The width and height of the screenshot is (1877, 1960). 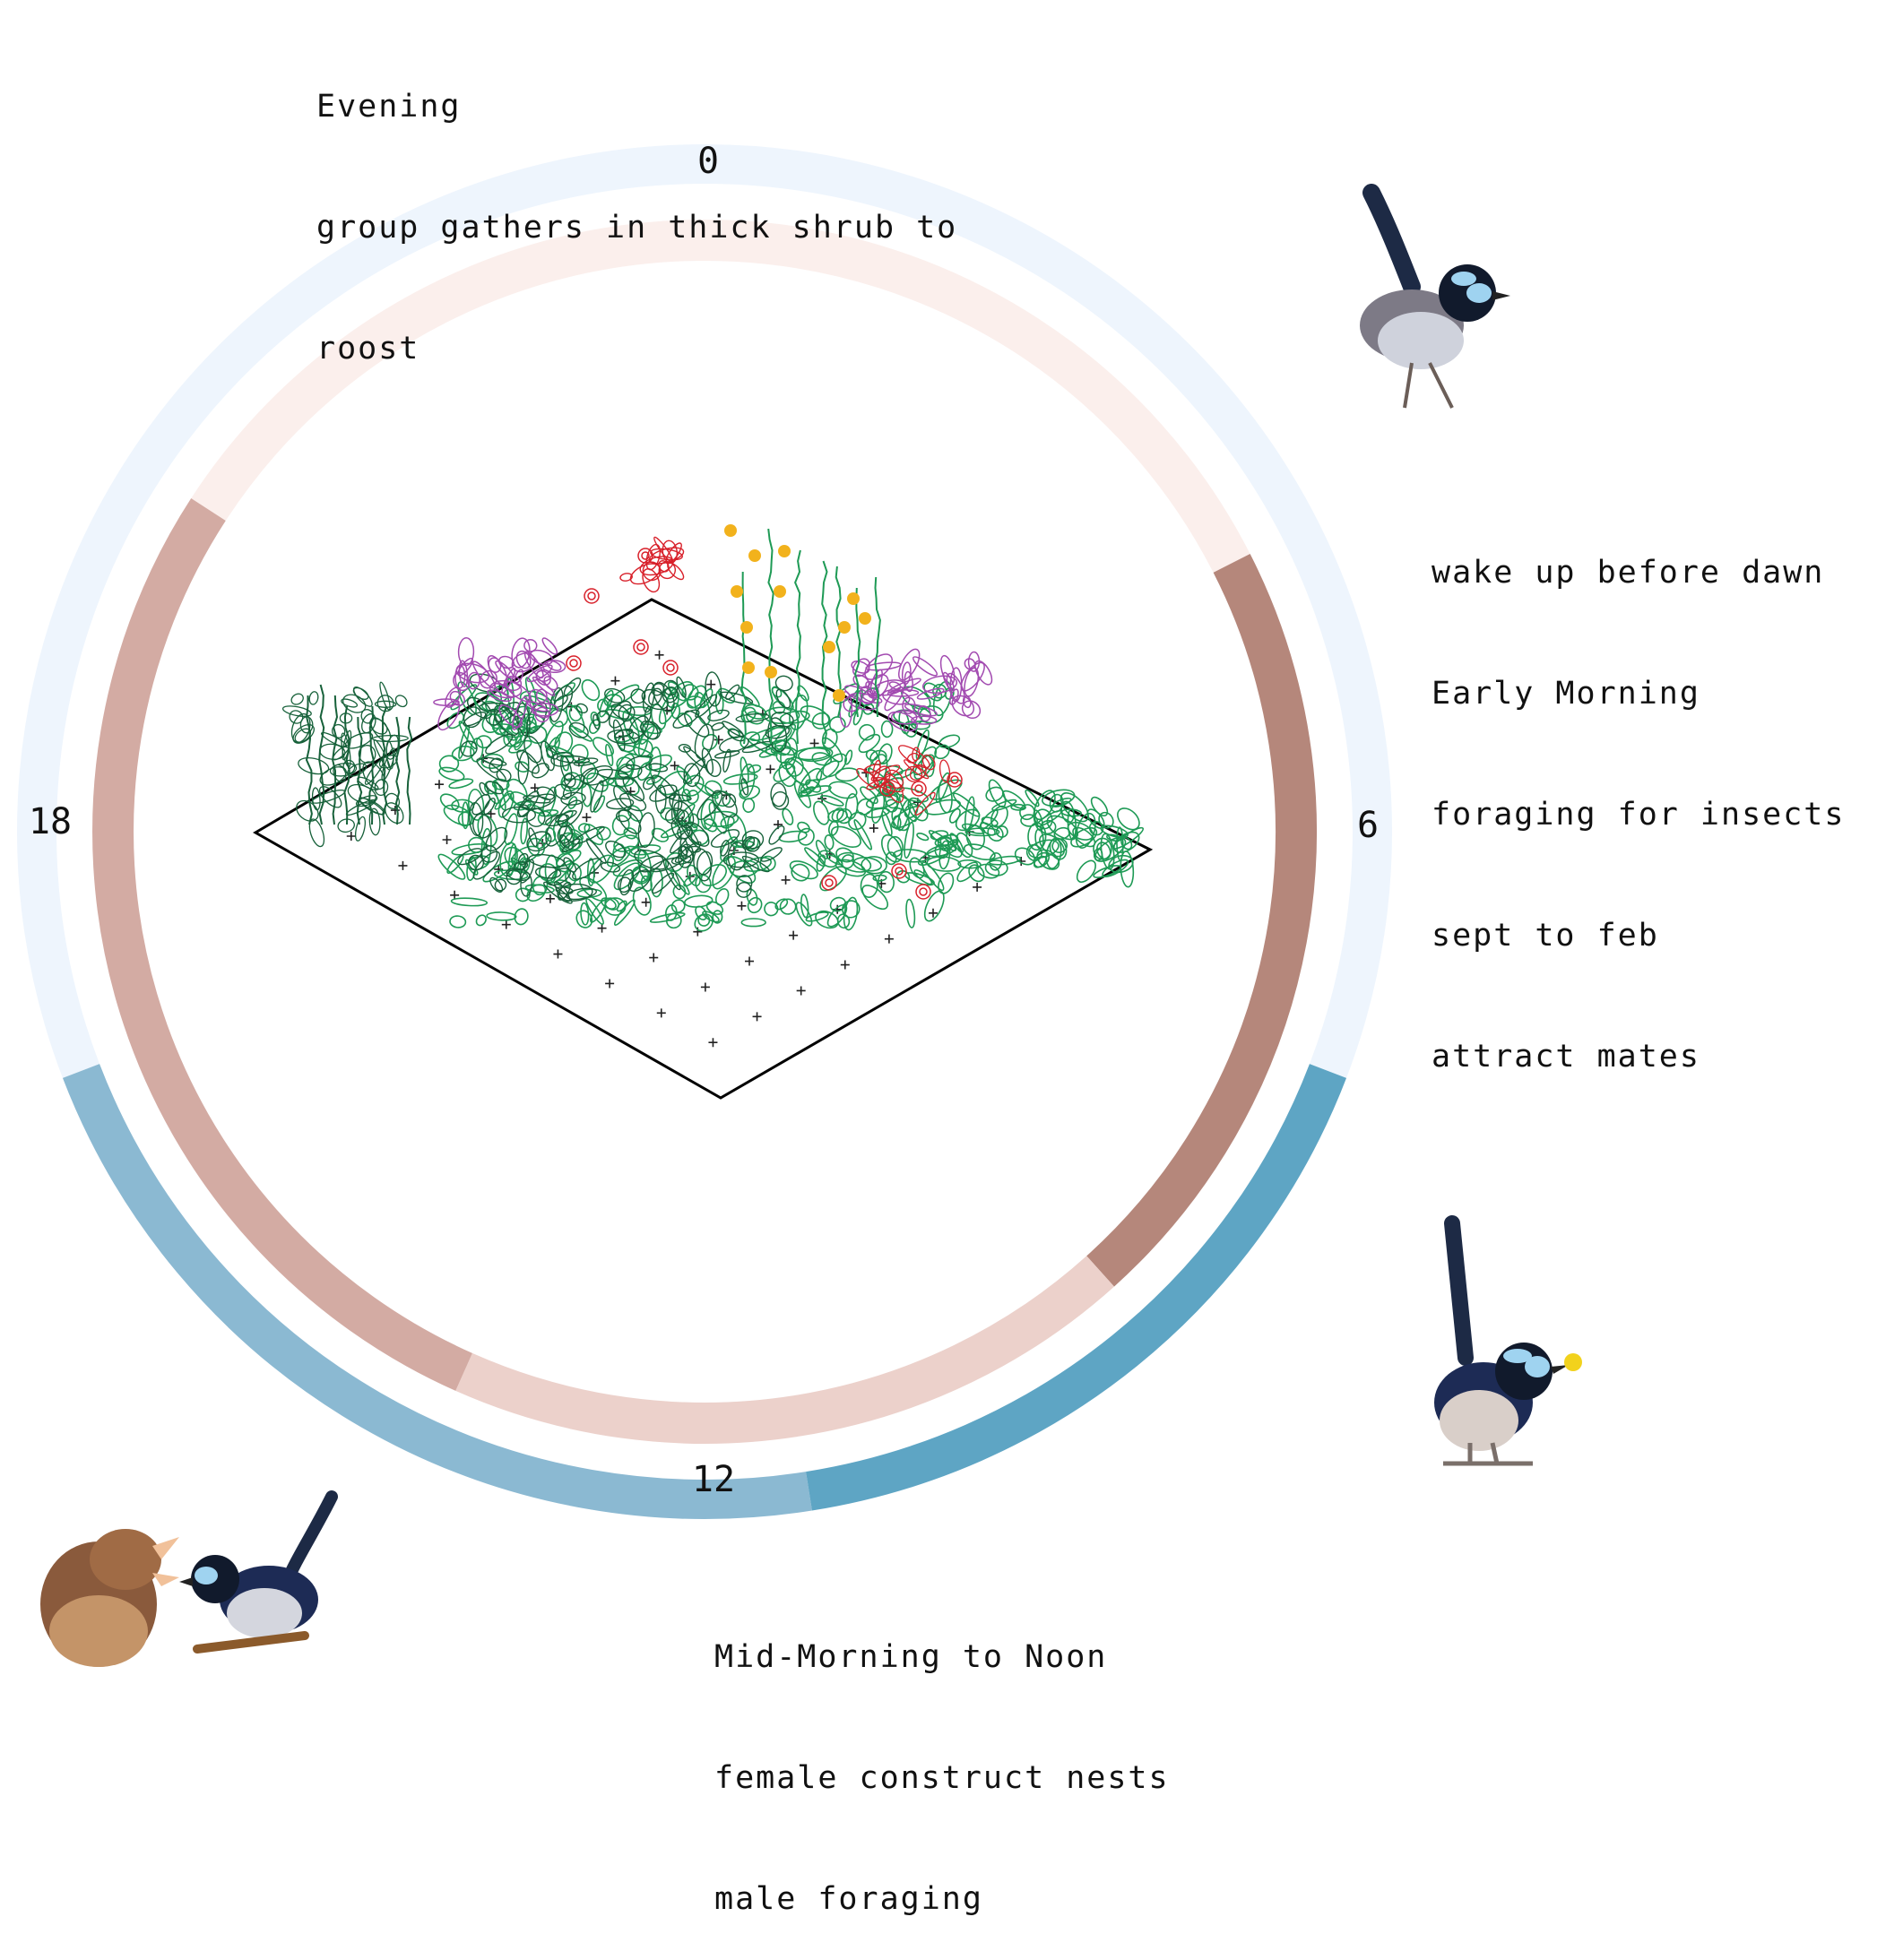 What do you see at coordinates (911, 1657) in the screenshot?
I see `mid-morning-title: Mid-Morning to Noon` at bounding box center [911, 1657].